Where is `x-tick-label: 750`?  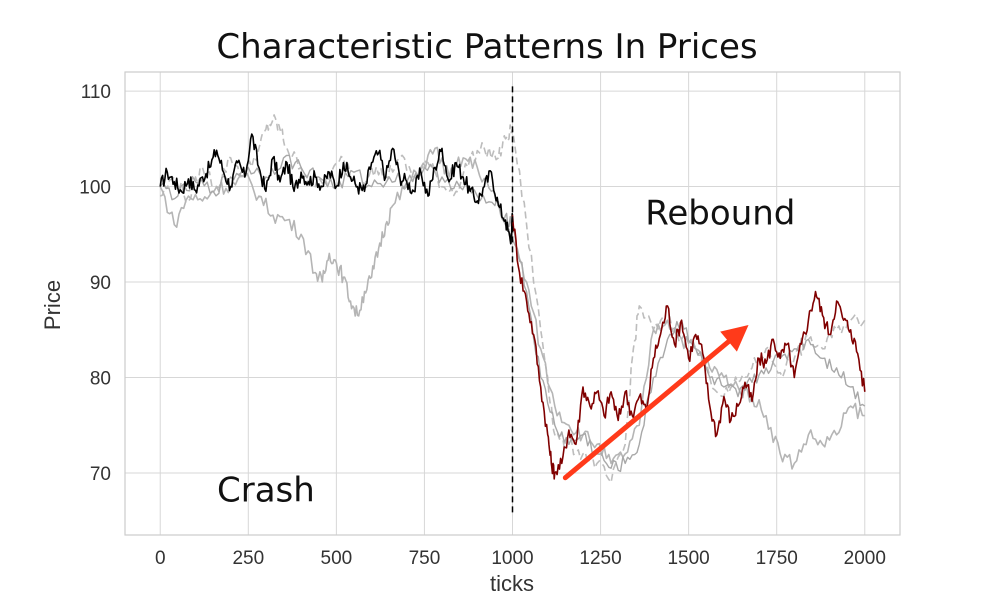 x-tick-label: 750 is located at coordinates (425, 558).